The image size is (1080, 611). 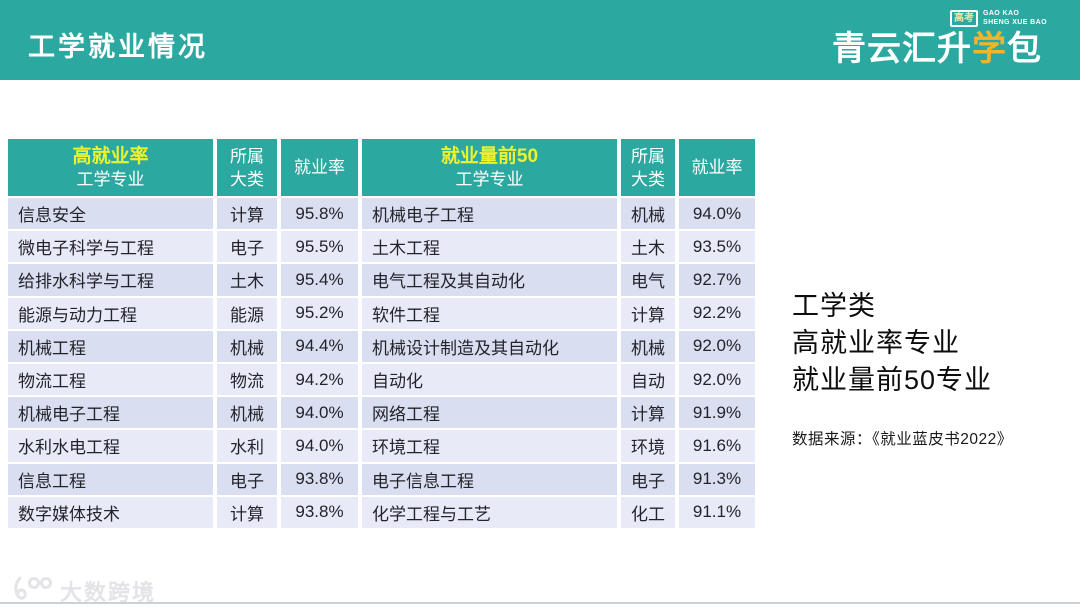 What do you see at coordinates (489, 280) in the screenshot?
I see `cell-right-major: 电气工程及其自动化` at bounding box center [489, 280].